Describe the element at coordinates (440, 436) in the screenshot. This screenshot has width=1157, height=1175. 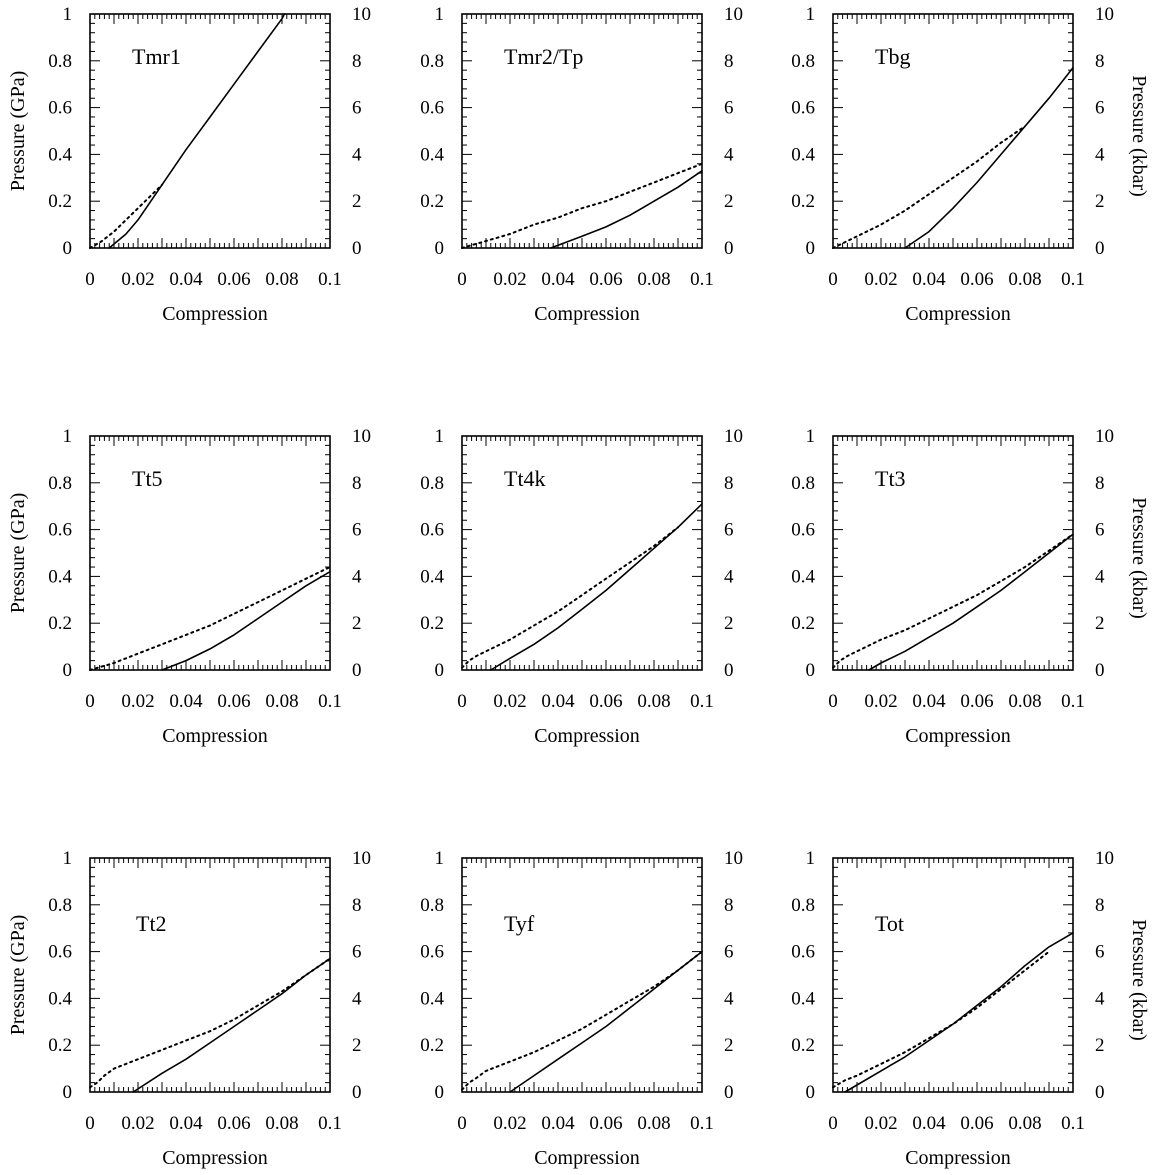
I see `y-tick-label-left: 1` at that location.